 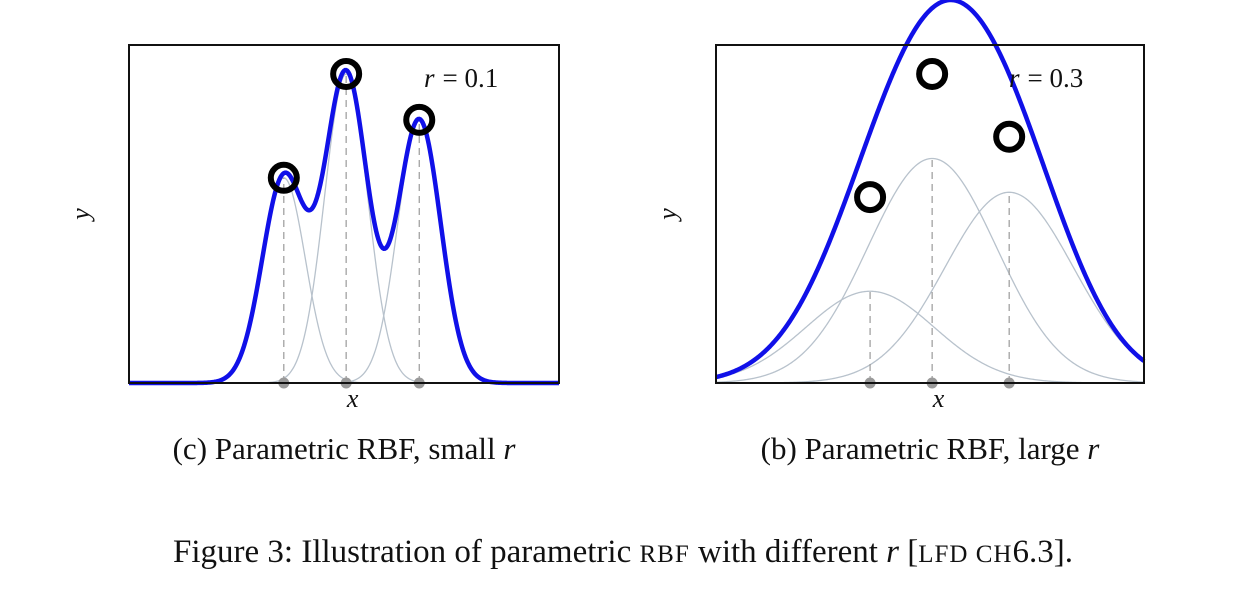 I want to click on caption-ref-text: LFD CH, so click(x=965, y=554).